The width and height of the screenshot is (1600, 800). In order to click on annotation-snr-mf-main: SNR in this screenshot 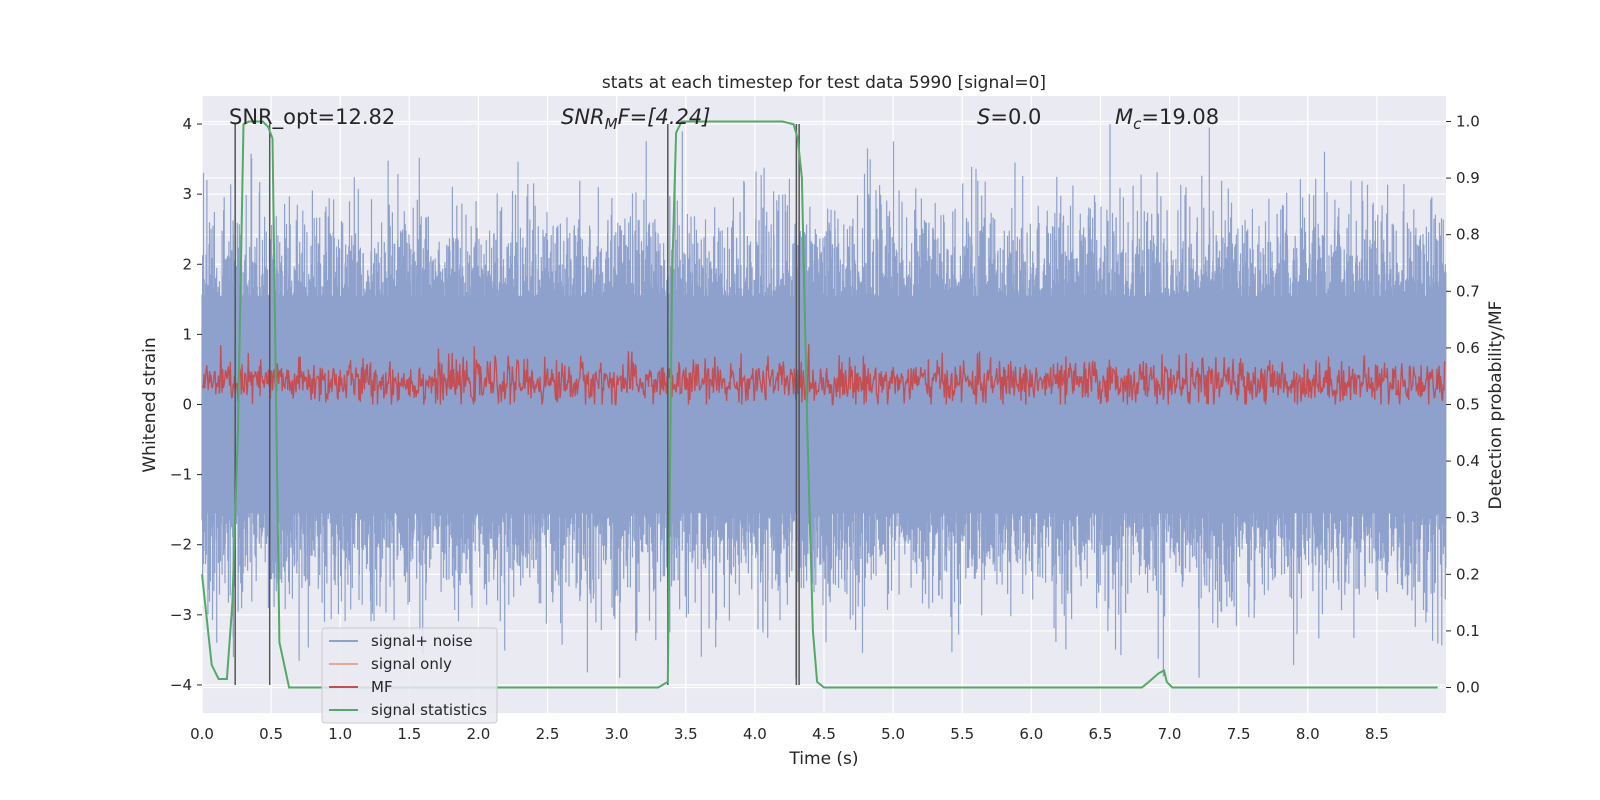, I will do `click(583, 117)`.